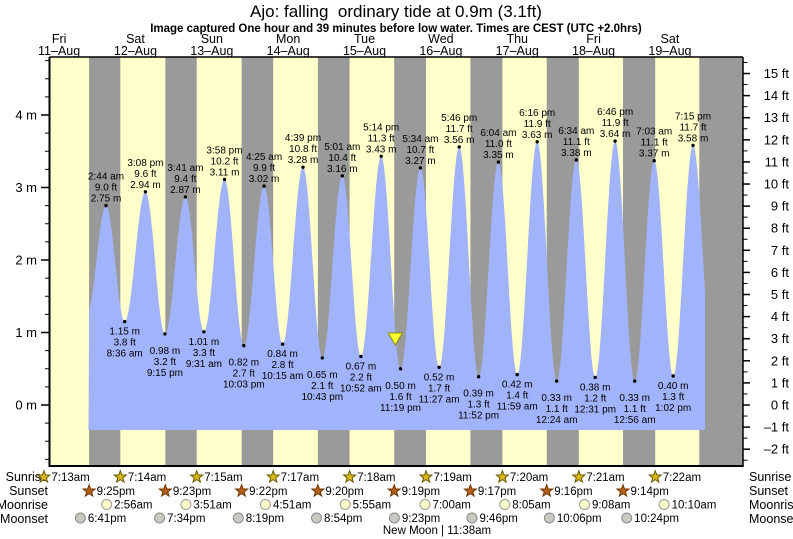  Describe the element at coordinates (106, 188) in the screenshot. I see `high-tide-label: 9.0 ft` at that location.